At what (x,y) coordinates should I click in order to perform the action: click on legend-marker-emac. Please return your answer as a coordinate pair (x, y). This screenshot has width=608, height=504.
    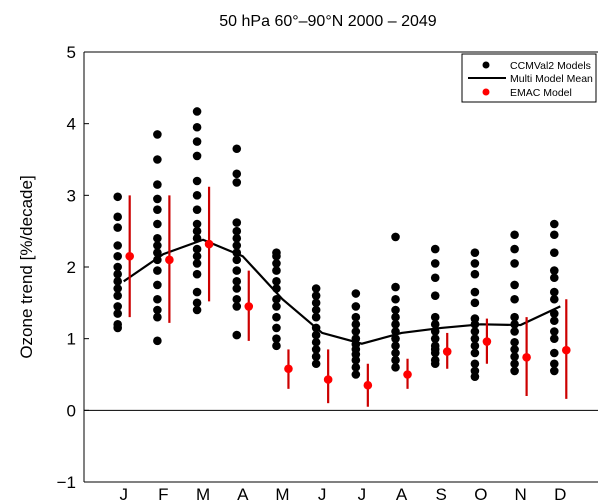
    Looking at the image, I should click on (486, 92).